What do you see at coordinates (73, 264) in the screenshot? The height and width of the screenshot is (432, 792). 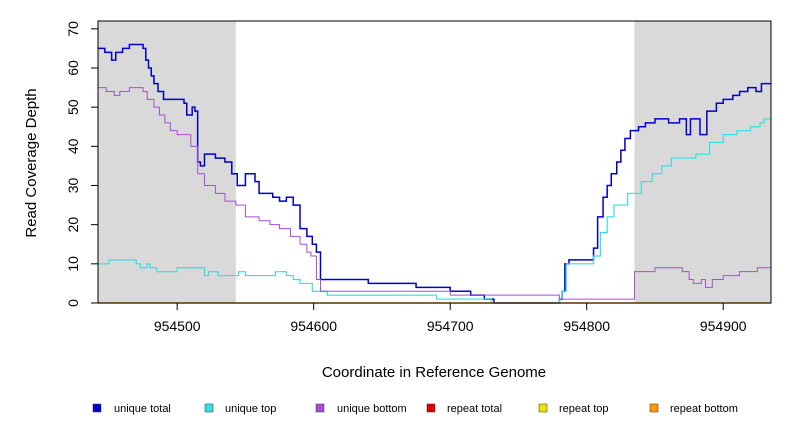 I see `y-tick-label: 10` at bounding box center [73, 264].